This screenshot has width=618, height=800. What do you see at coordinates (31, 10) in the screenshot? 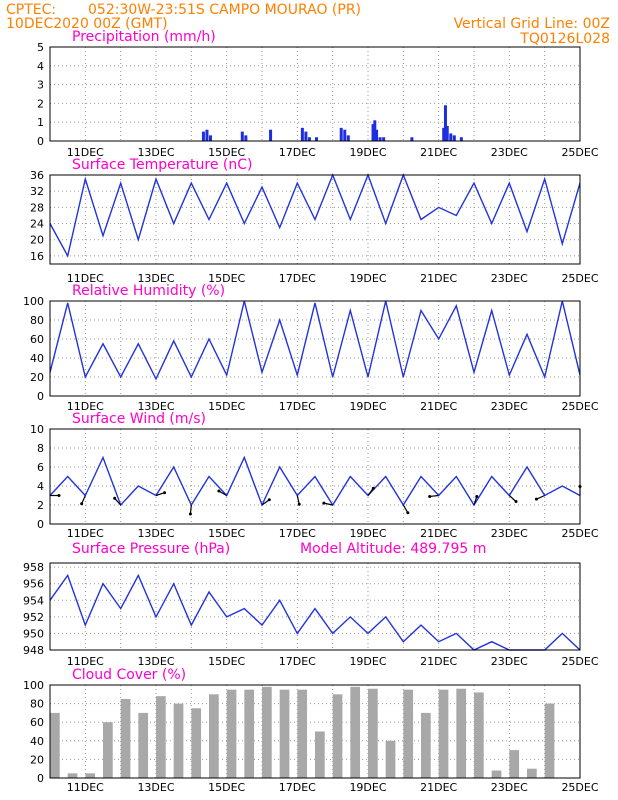
I see `header-source: CPTEC:` at bounding box center [31, 10].